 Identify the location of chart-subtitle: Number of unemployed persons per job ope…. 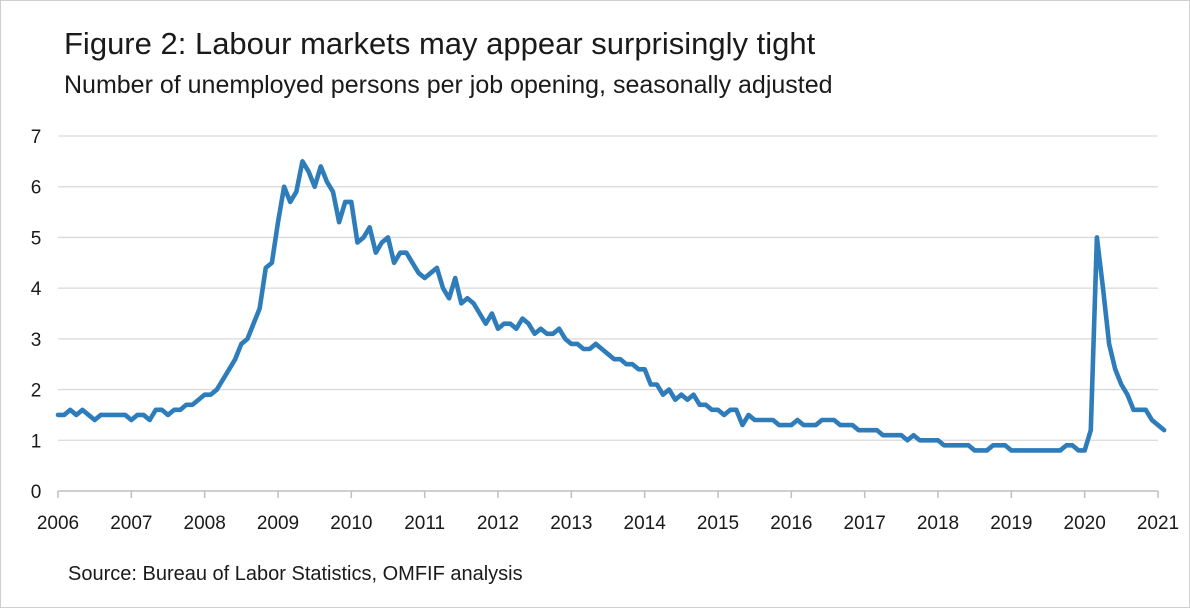
(448, 85).